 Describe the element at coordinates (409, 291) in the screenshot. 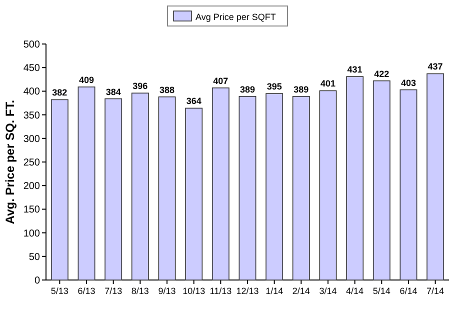

I see `x-tick-label: 6/14` at that location.